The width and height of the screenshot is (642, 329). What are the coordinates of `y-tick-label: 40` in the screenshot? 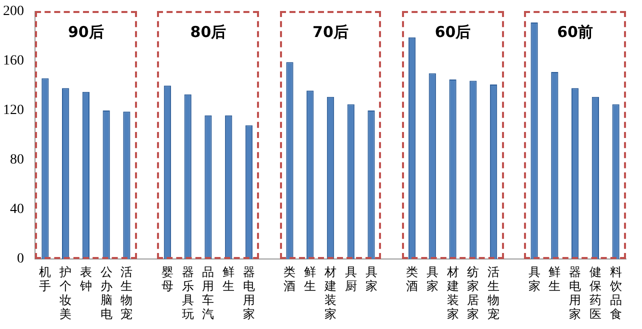 It's located at (17, 210).